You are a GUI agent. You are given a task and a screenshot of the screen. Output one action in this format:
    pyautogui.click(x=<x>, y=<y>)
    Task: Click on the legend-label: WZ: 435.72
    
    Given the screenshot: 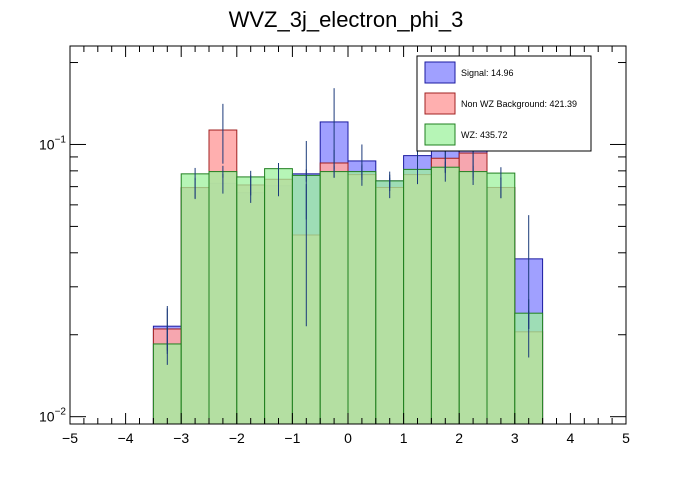 What is the action you would take?
    pyautogui.click(x=484, y=135)
    